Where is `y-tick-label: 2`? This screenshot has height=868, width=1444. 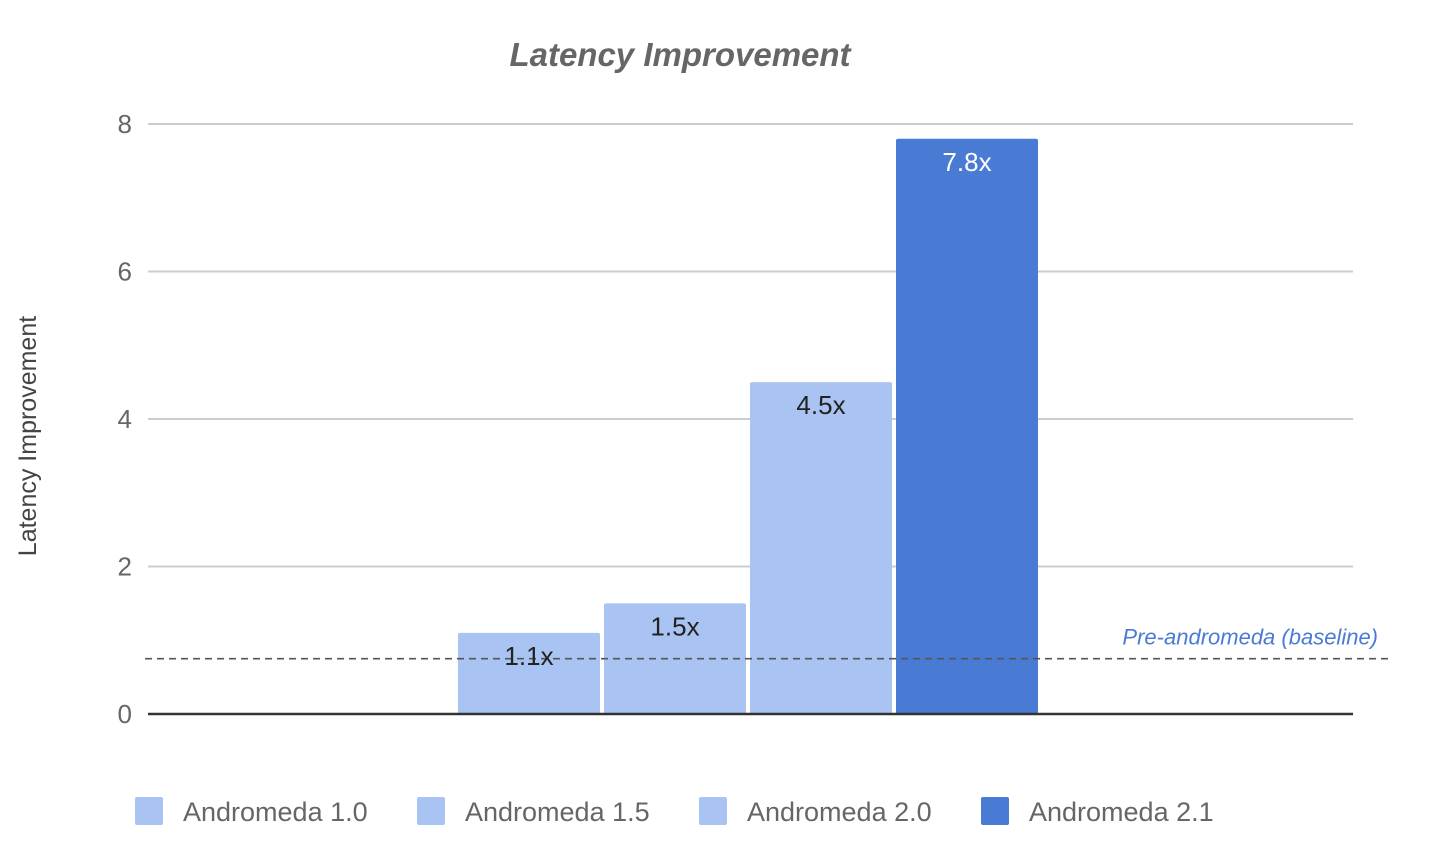
y-tick-label: 2 is located at coordinates (125, 567).